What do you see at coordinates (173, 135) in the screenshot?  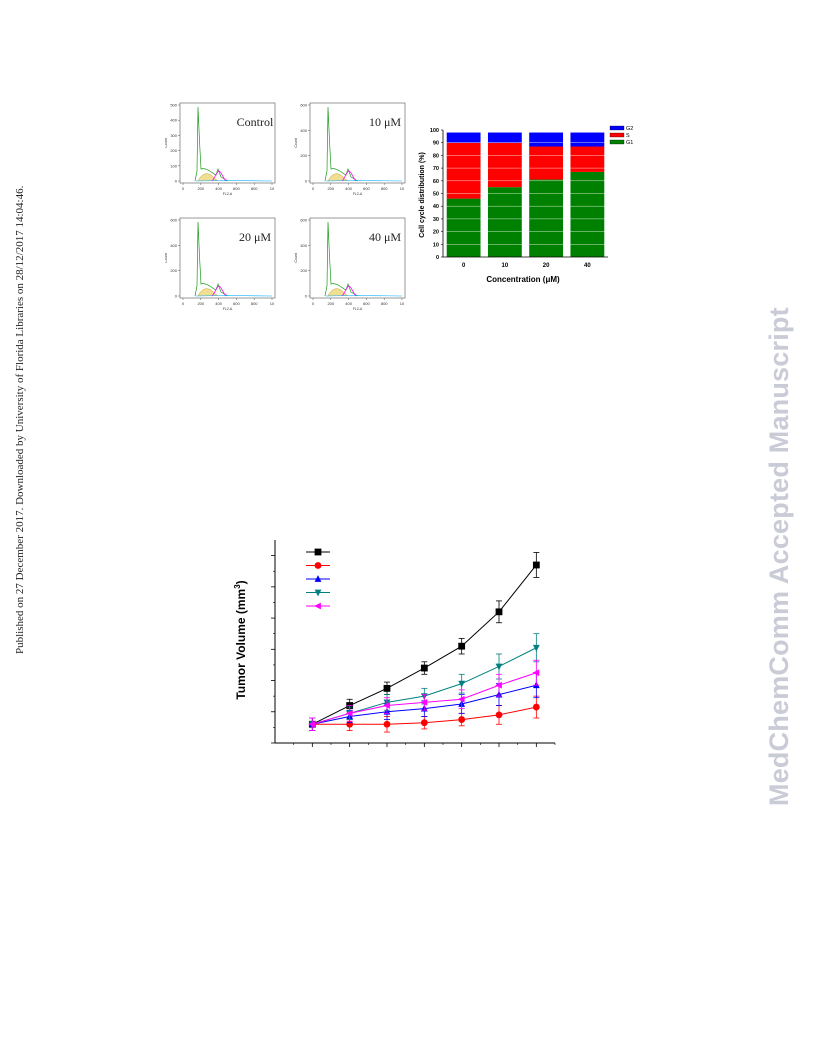 I see `histogram-y-tick-label: 300` at bounding box center [173, 135].